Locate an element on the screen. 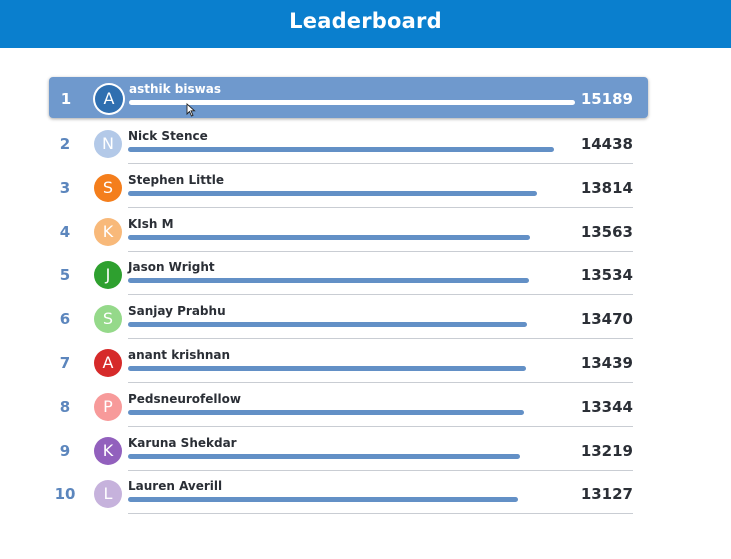  player-score: 13563 is located at coordinates (606, 231).